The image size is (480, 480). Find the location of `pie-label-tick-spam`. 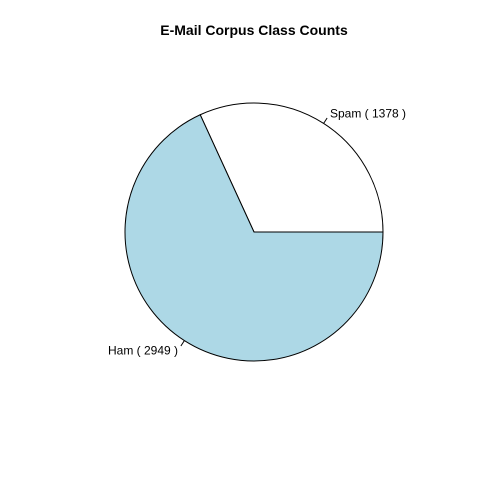

pie-label-tick-spam is located at coordinates (325, 120).